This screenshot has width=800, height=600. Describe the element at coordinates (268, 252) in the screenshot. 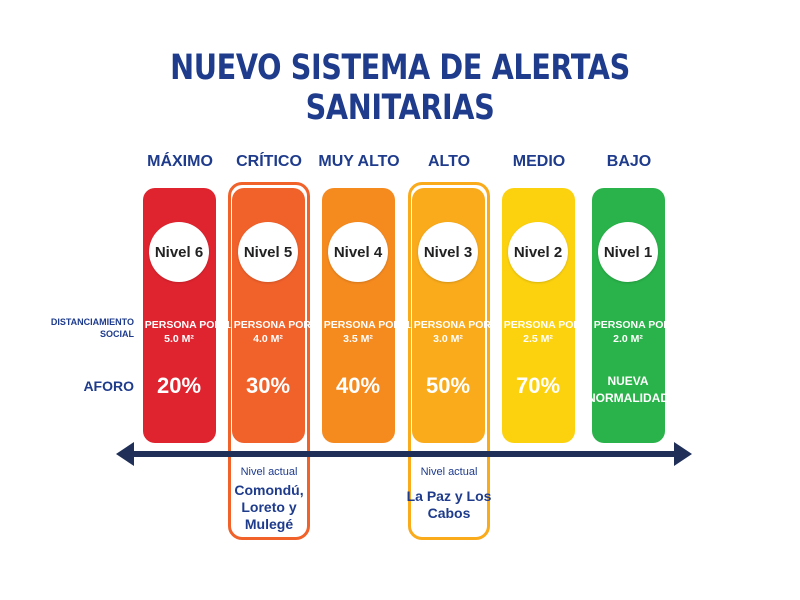

I see `nivel-badge-5: Nivel 5` at that location.